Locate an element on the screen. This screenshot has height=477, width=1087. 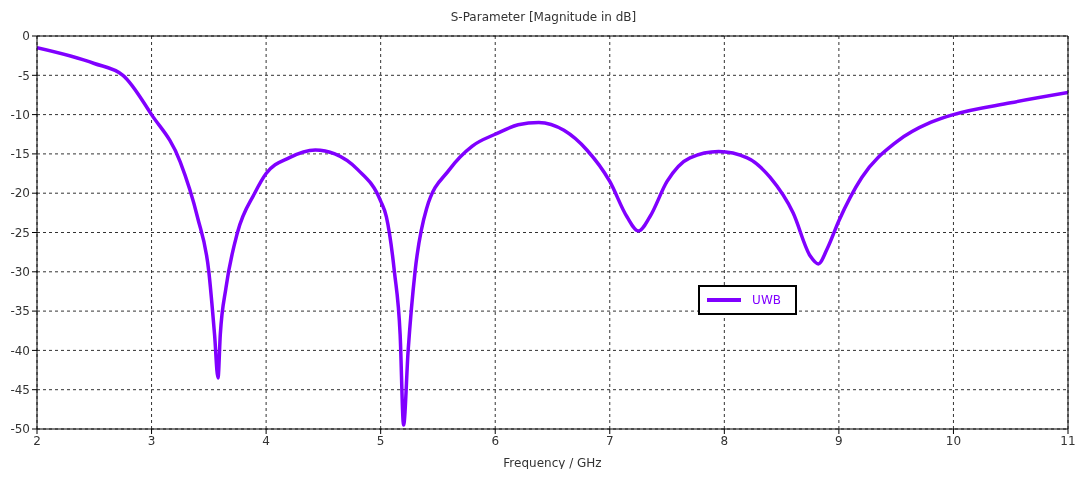
x-axis-title: Frequency / GHz is located at coordinates (552, 463).